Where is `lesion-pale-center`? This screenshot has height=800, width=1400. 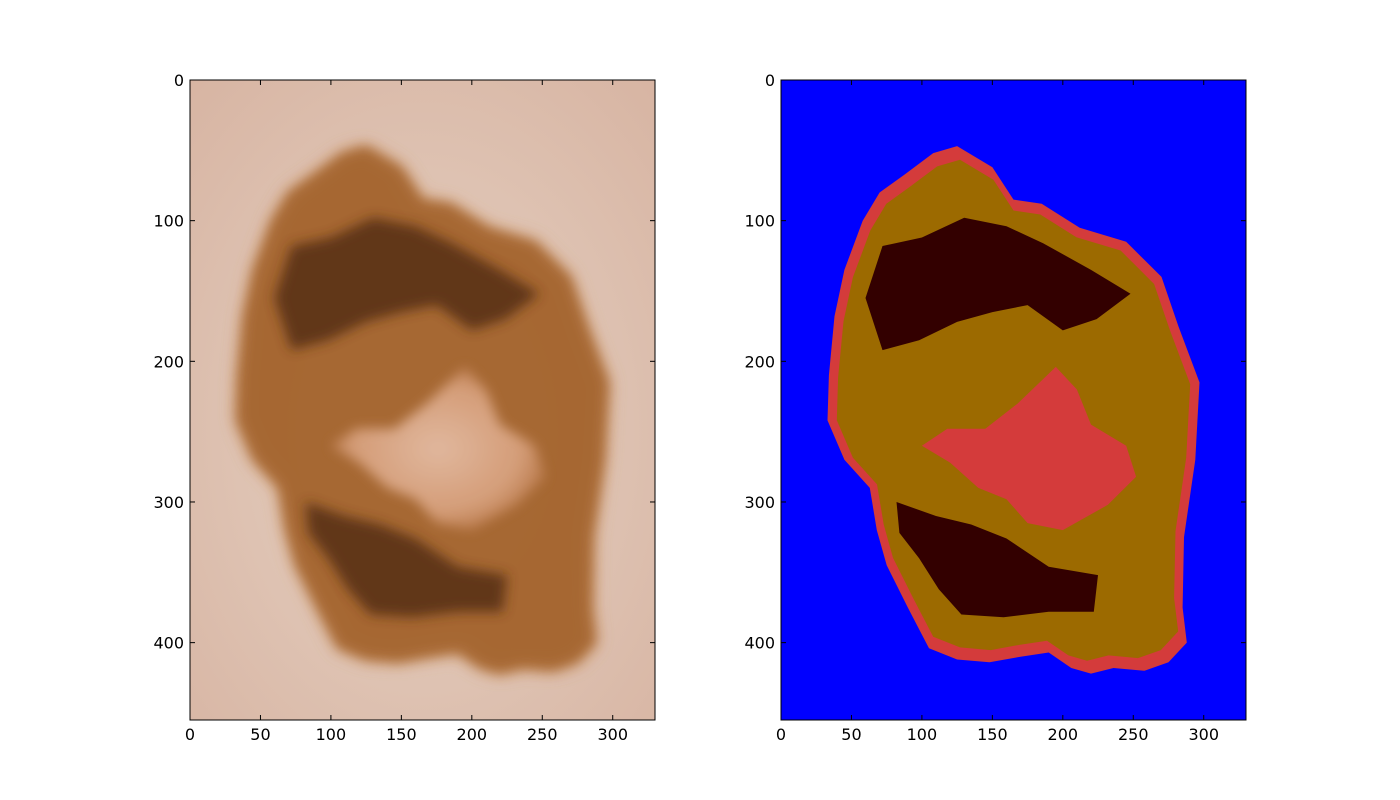 lesion-pale-center is located at coordinates (438, 448).